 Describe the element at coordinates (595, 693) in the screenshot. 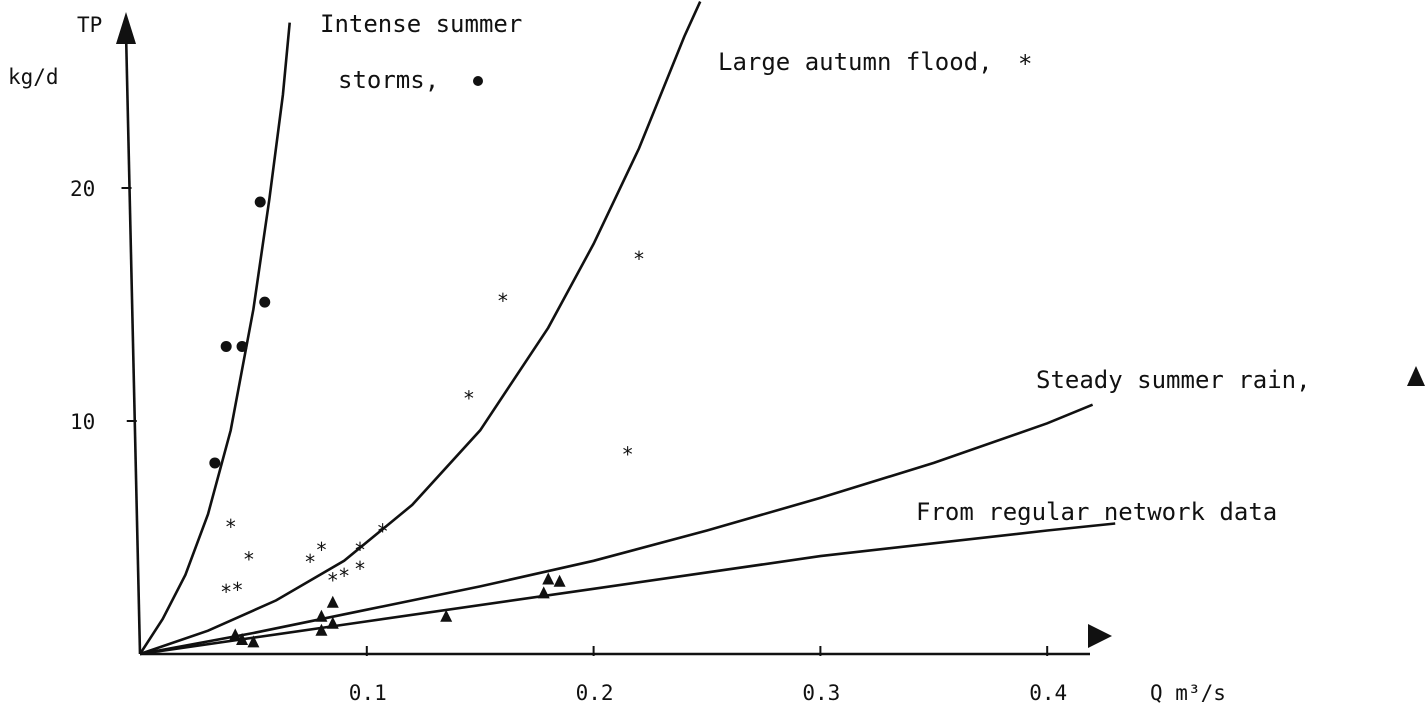

I see `x-tick-label: 0.2` at that location.